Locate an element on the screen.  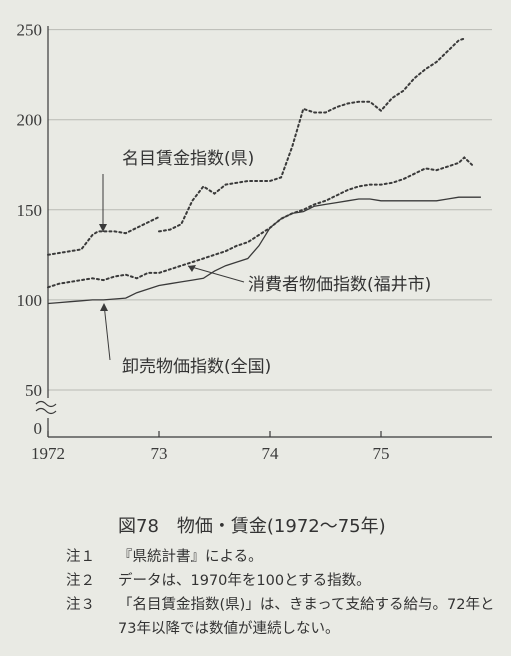
note-2: 注２ データは、1970年を100とする指数。 is located at coordinates (286, 581).